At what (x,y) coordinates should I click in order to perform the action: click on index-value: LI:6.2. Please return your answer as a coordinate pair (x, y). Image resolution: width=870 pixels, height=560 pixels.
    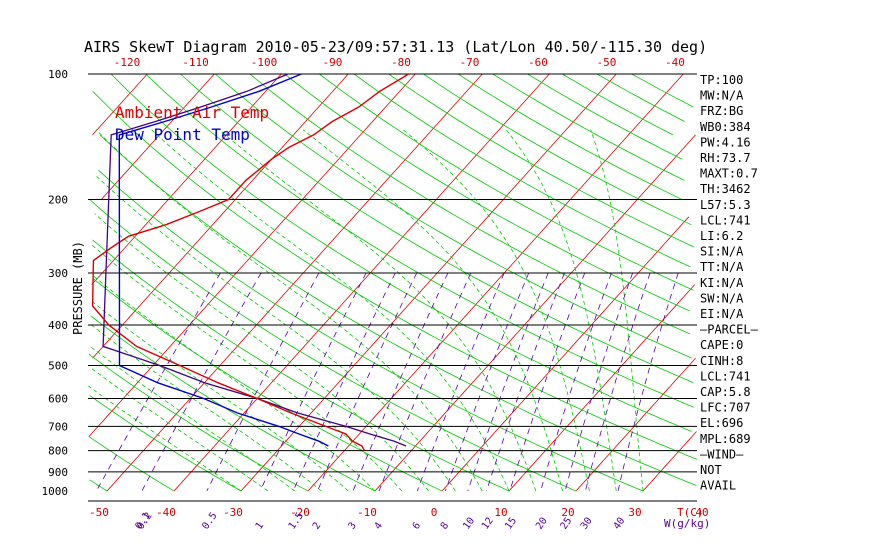
    Looking at the image, I should click on (721, 236).